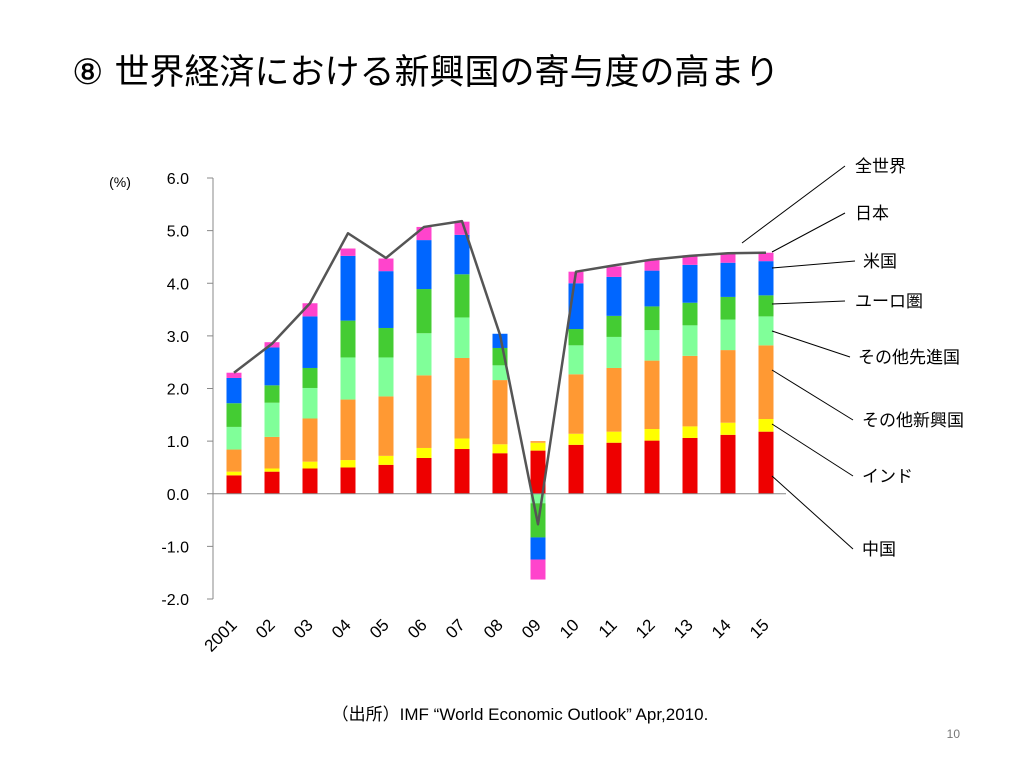 This screenshot has height=768, width=1024. What do you see at coordinates (455, 628) in the screenshot?
I see `x-tick-label: 07` at bounding box center [455, 628].